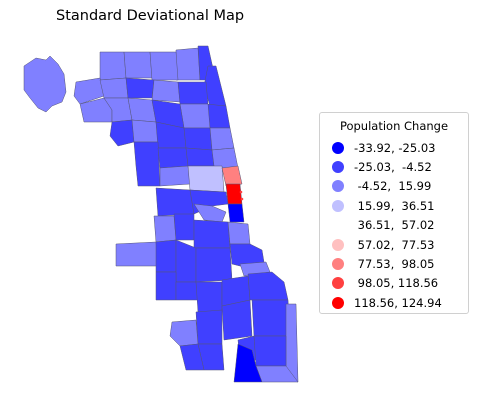 Image resolution: width=478 pixels, height=408 pixels. Describe the element at coordinates (394, 225) in the screenshot. I see `legend-item-label: 36.51, 57.02` at that location.